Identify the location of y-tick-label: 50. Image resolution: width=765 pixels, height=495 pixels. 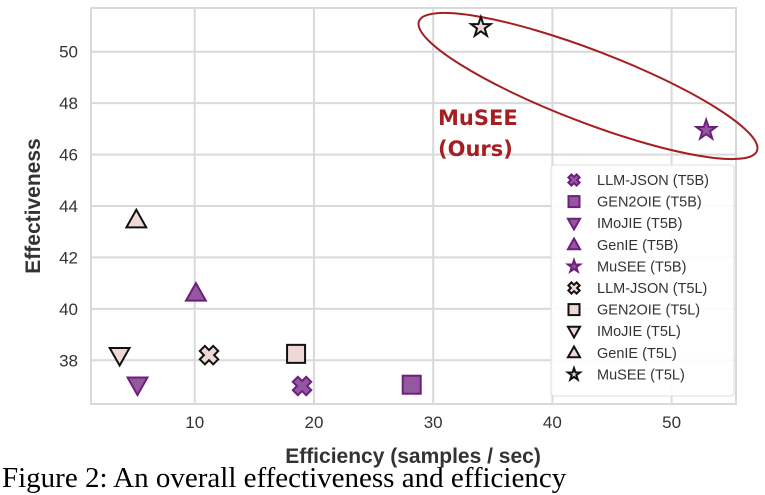
(68, 52).